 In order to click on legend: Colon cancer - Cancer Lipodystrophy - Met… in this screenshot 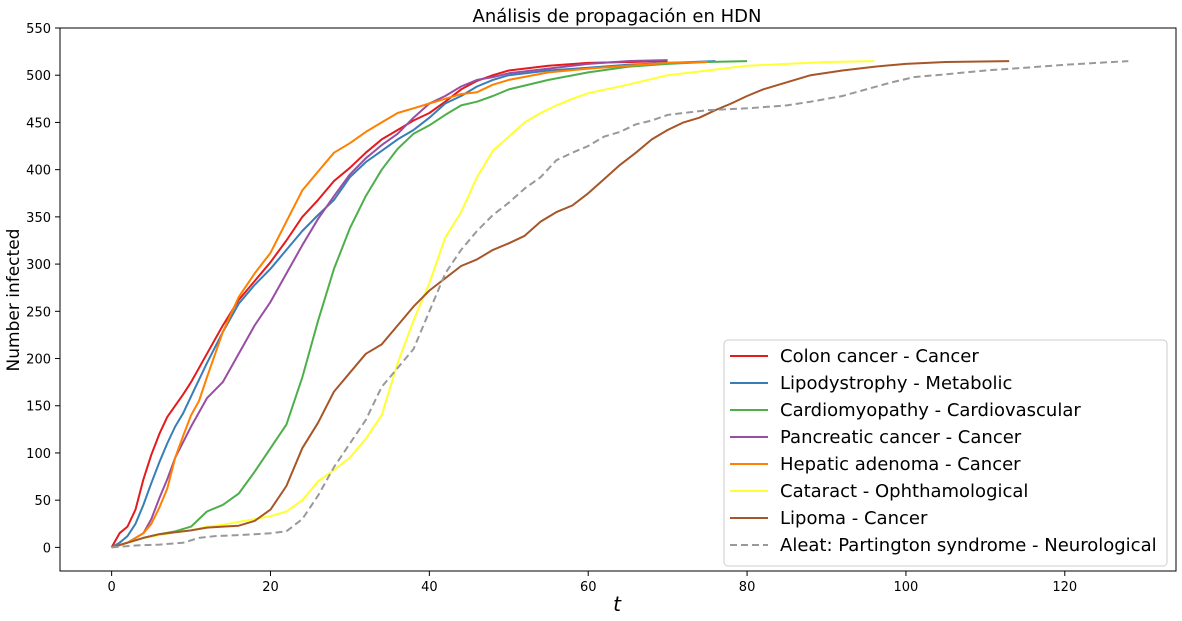, I will do `click(945, 453)`.